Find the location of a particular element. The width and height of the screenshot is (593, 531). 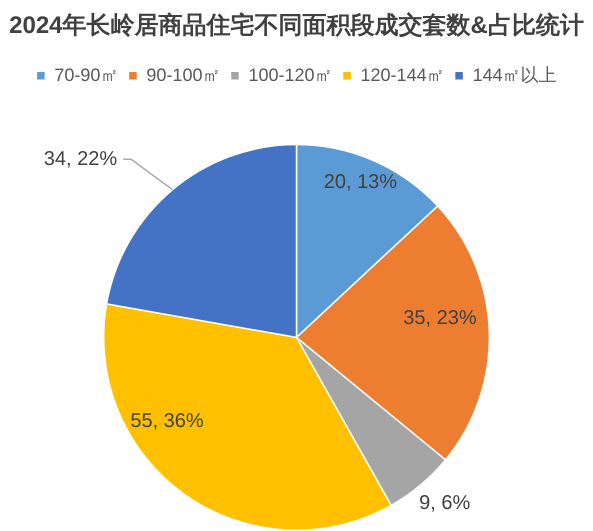

data-label: 35, 23% is located at coordinates (440, 318).